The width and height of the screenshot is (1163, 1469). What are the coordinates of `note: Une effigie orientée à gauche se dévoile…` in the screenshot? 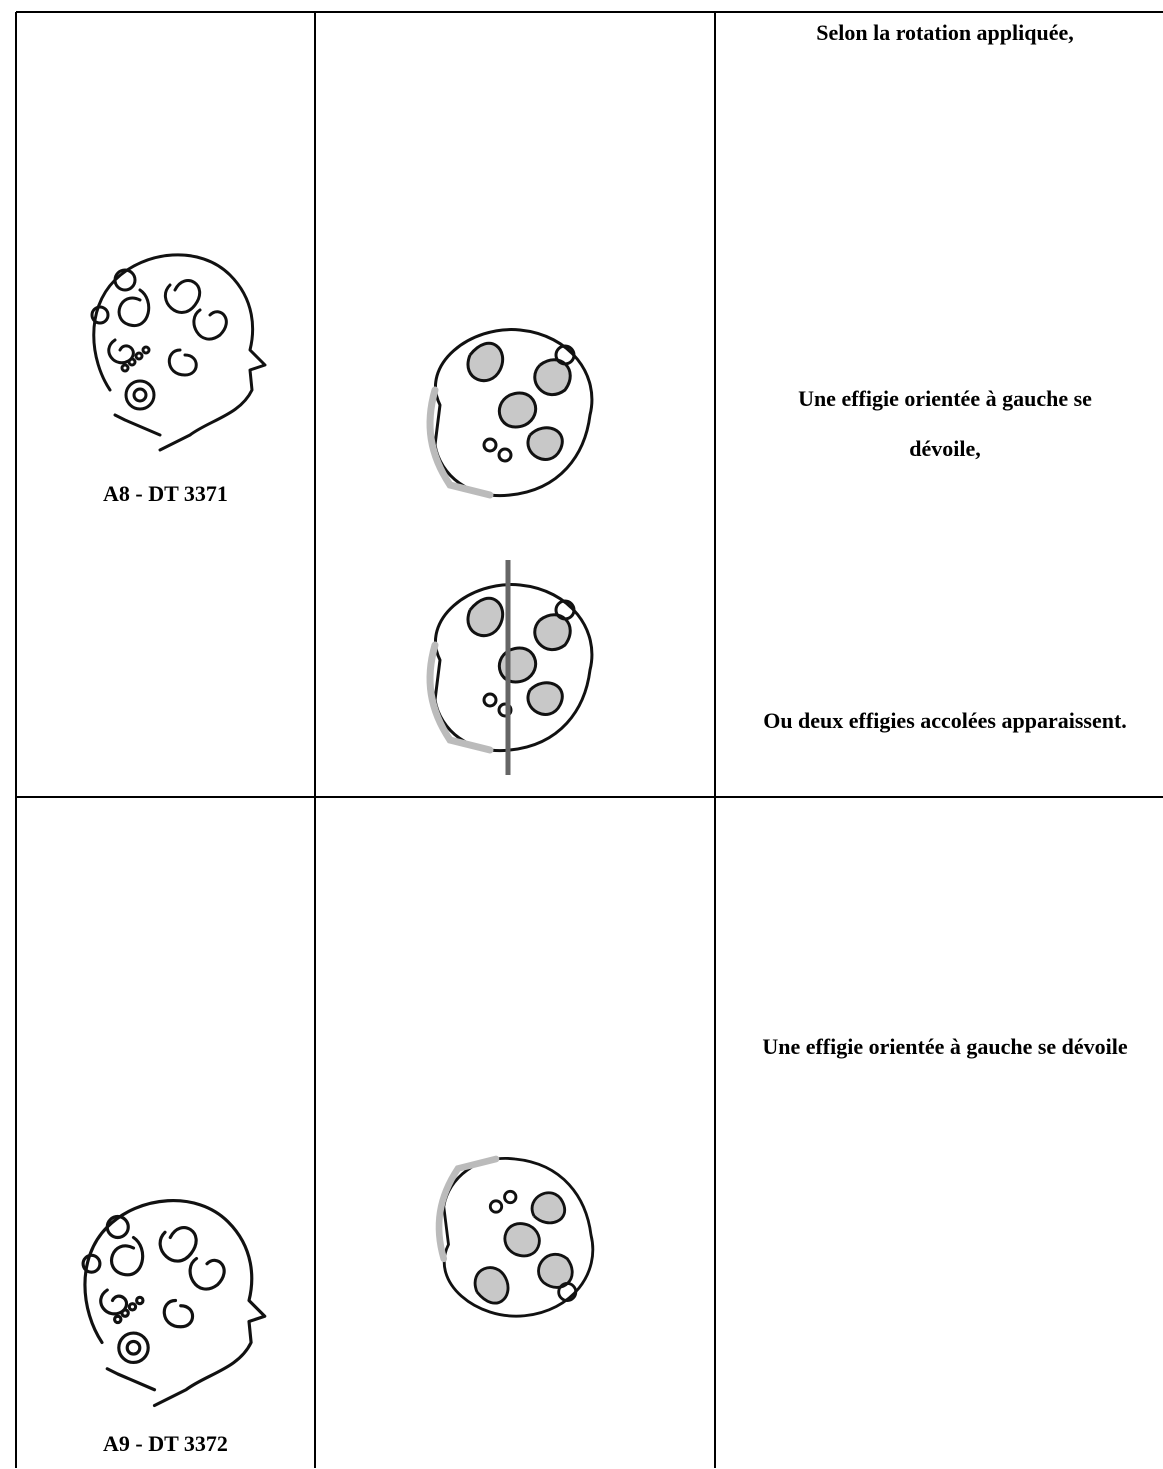 It's located at (945, 423).